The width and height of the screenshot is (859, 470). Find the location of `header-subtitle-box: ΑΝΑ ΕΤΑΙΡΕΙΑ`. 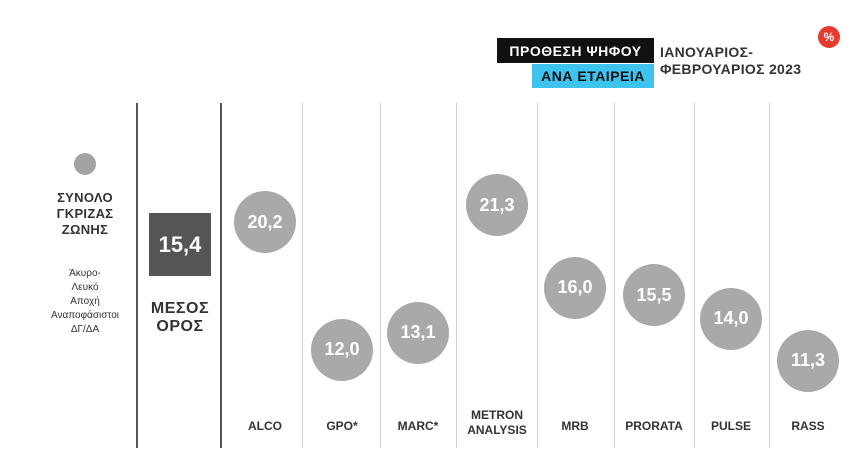

header-subtitle-box: ΑΝΑ ΕΤΑΙΡΕΙΑ is located at coordinates (593, 76).